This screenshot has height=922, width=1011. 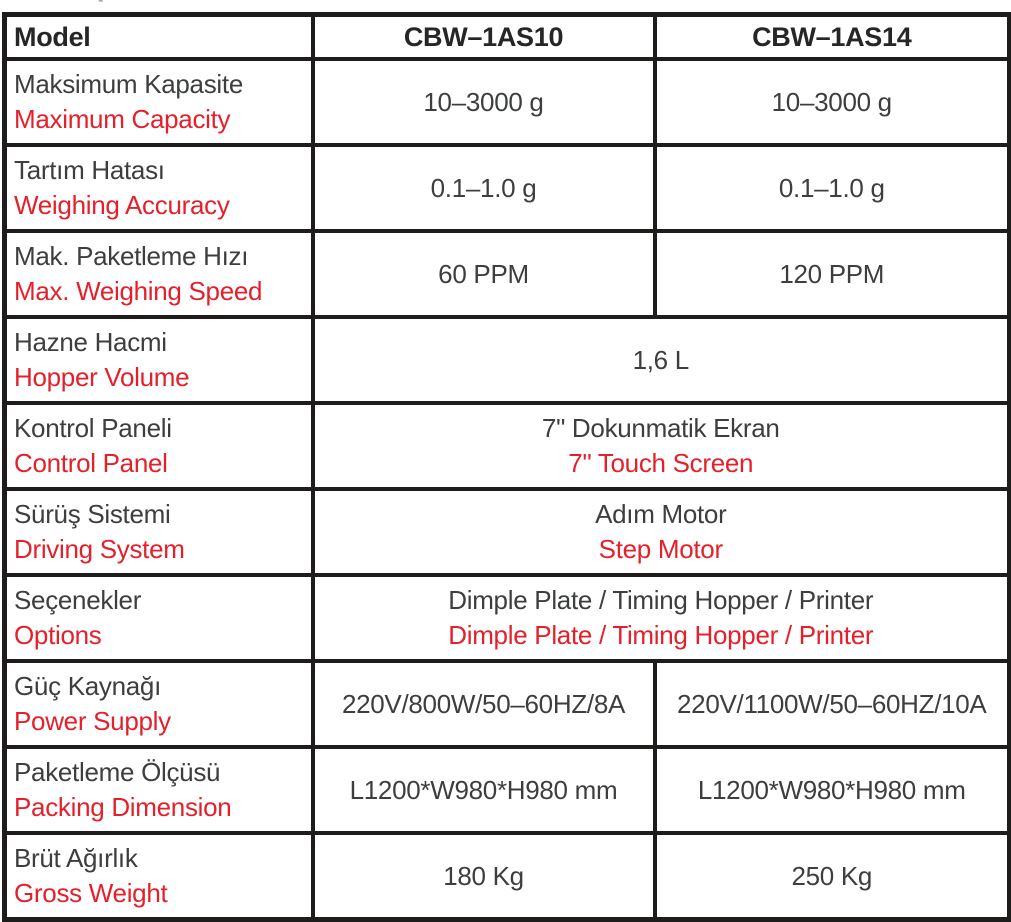 I want to click on table-row-gross-weight: Brüt Ağırlık Gross Weight 180 Kg 250 Kg, so click(x=506, y=876).